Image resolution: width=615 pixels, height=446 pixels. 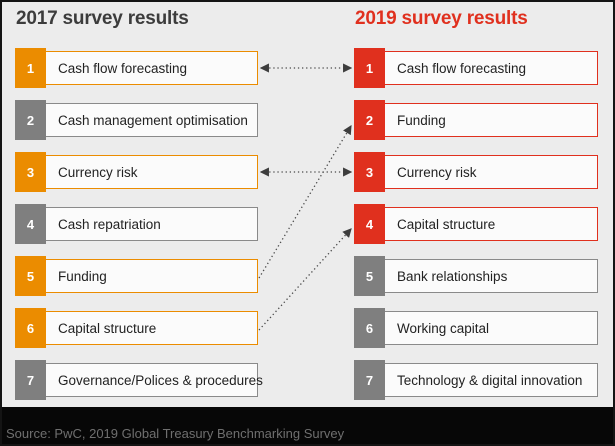 I want to click on rank-label: Cash management optimisation, so click(x=136, y=120).